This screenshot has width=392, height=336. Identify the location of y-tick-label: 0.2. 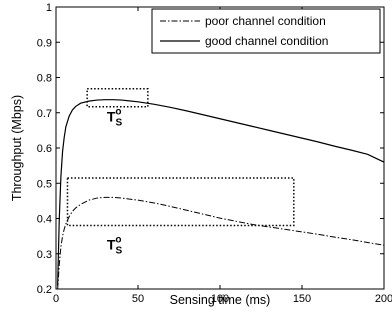
(44, 290).